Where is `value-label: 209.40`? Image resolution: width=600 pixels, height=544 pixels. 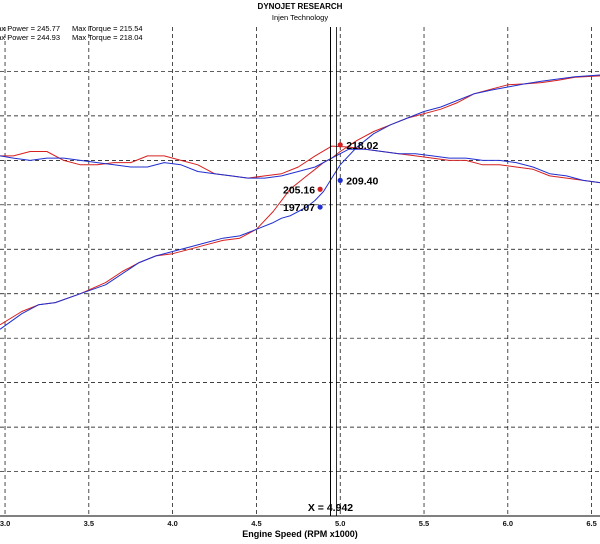 value-label: 209.40 is located at coordinates (362, 181).